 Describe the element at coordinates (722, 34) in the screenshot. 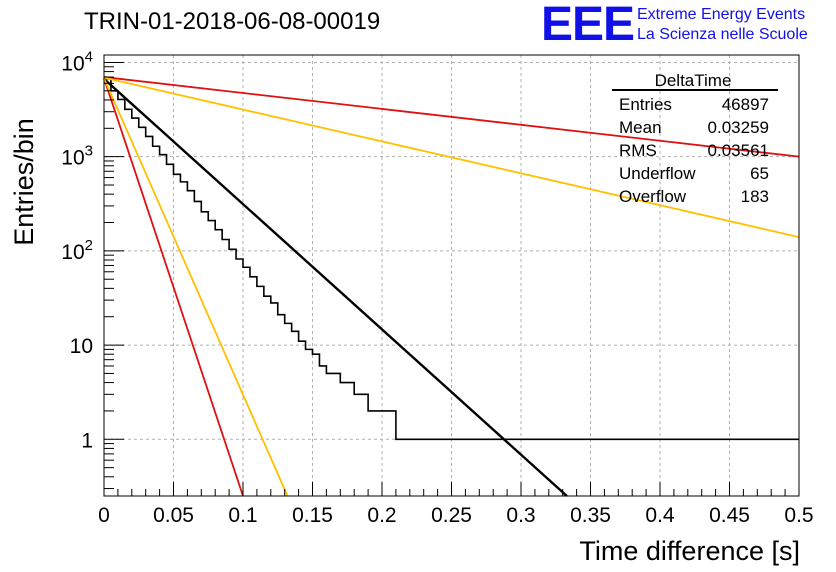

I see `logo-subtitle-line2: La Scienza nelle Scuole` at that location.